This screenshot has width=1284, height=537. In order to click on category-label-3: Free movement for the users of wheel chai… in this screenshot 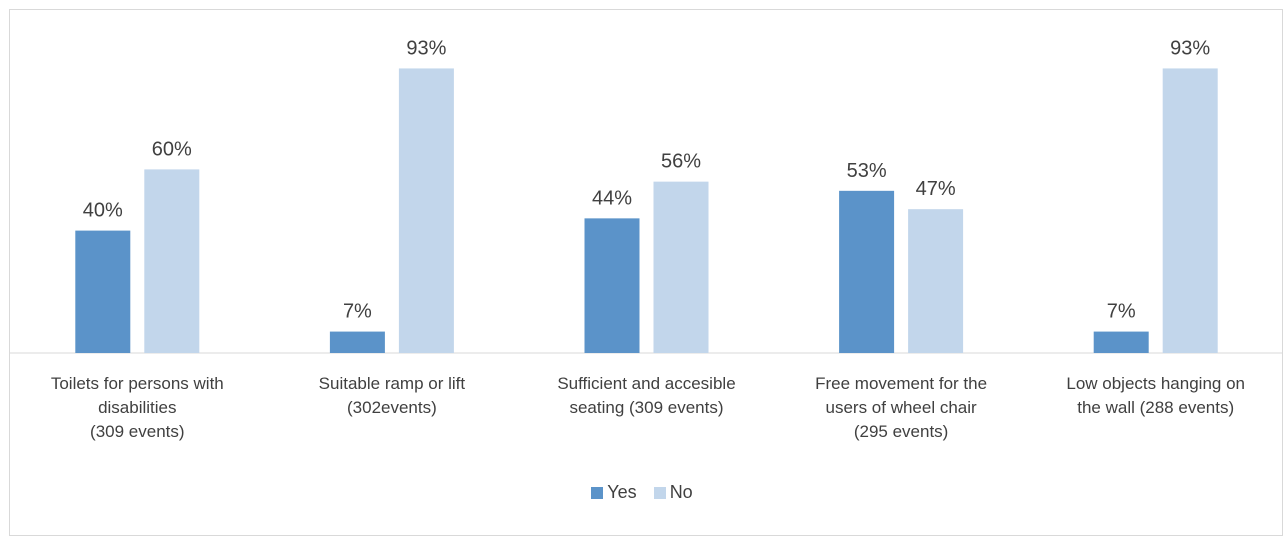, I will do `click(901, 408)`.